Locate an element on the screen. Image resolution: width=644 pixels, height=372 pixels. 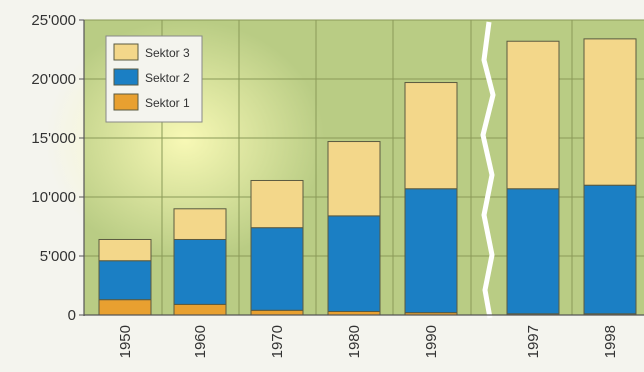
y-tick-label: 15'000 is located at coordinates (53, 138).